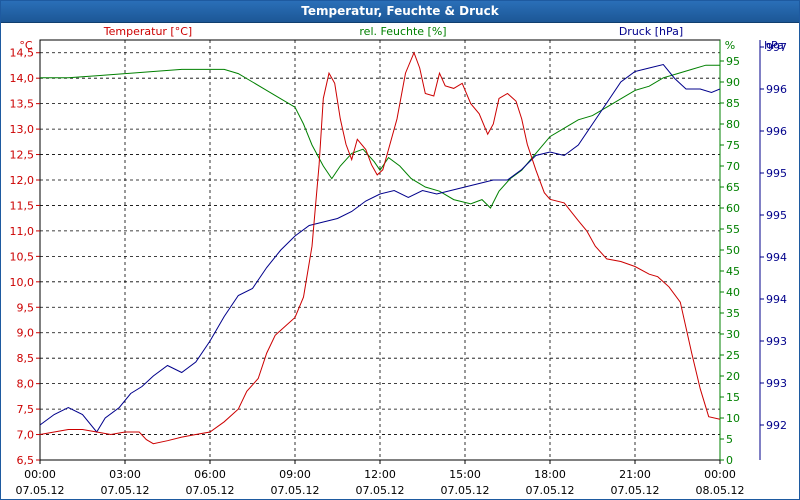 The width and height of the screenshot is (800, 500). What do you see at coordinates (733, 229) in the screenshot?
I see `humidity-tick-label: 55` at bounding box center [733, 229].